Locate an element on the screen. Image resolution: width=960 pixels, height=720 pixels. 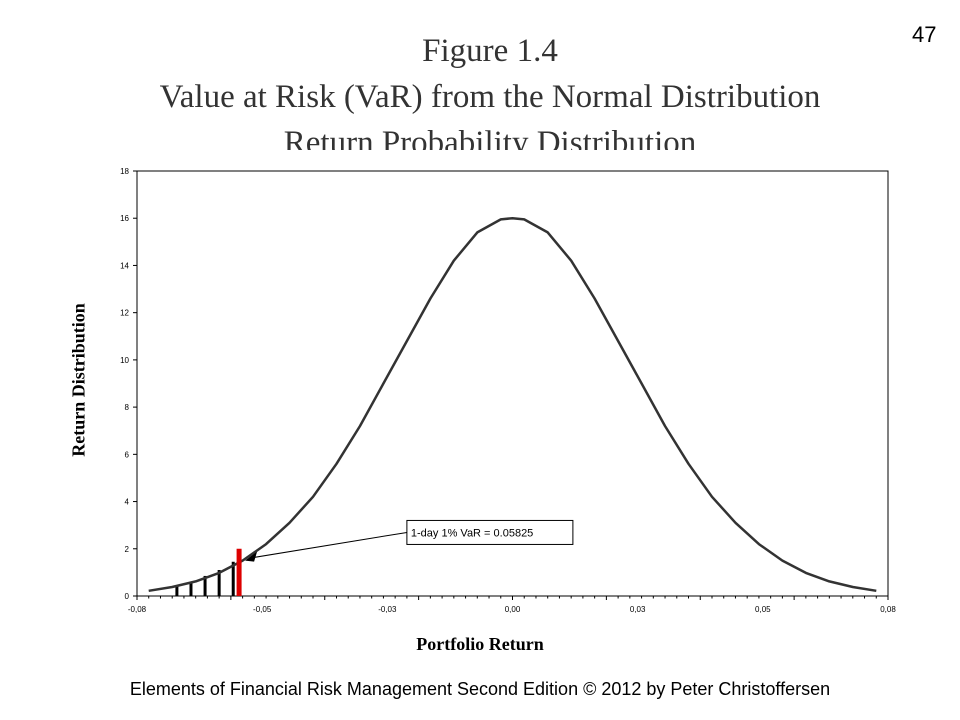
y-tick-label: 2 is located at coordinates (127, 549).